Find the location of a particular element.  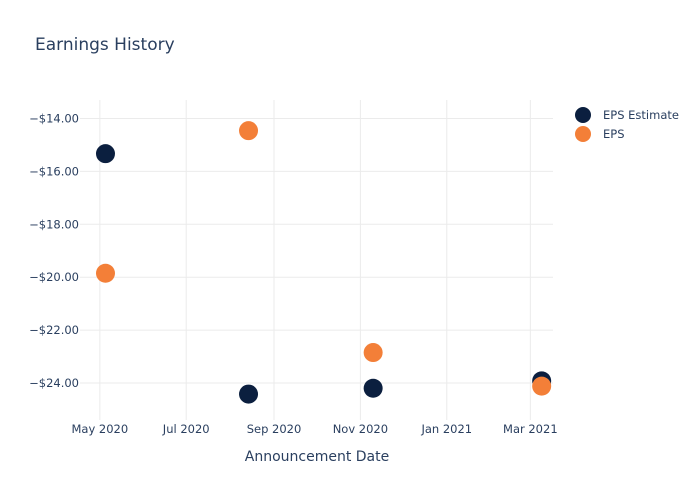

x-tick-label: Mar 2021 is located at coordinates (530, 429).